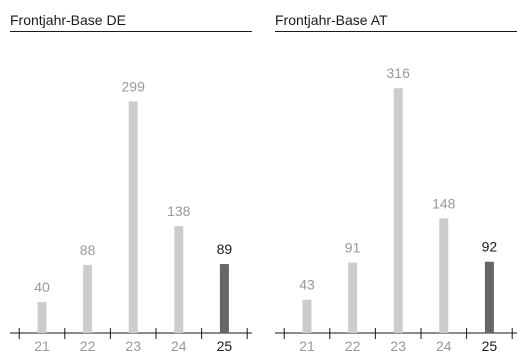 This screenshot has height=351, width=517. What do you see at coordinates (396, 22) in the screenshot?
I see `chart-title: Frontjahr-Base AT` at bounding box center [396, 22].